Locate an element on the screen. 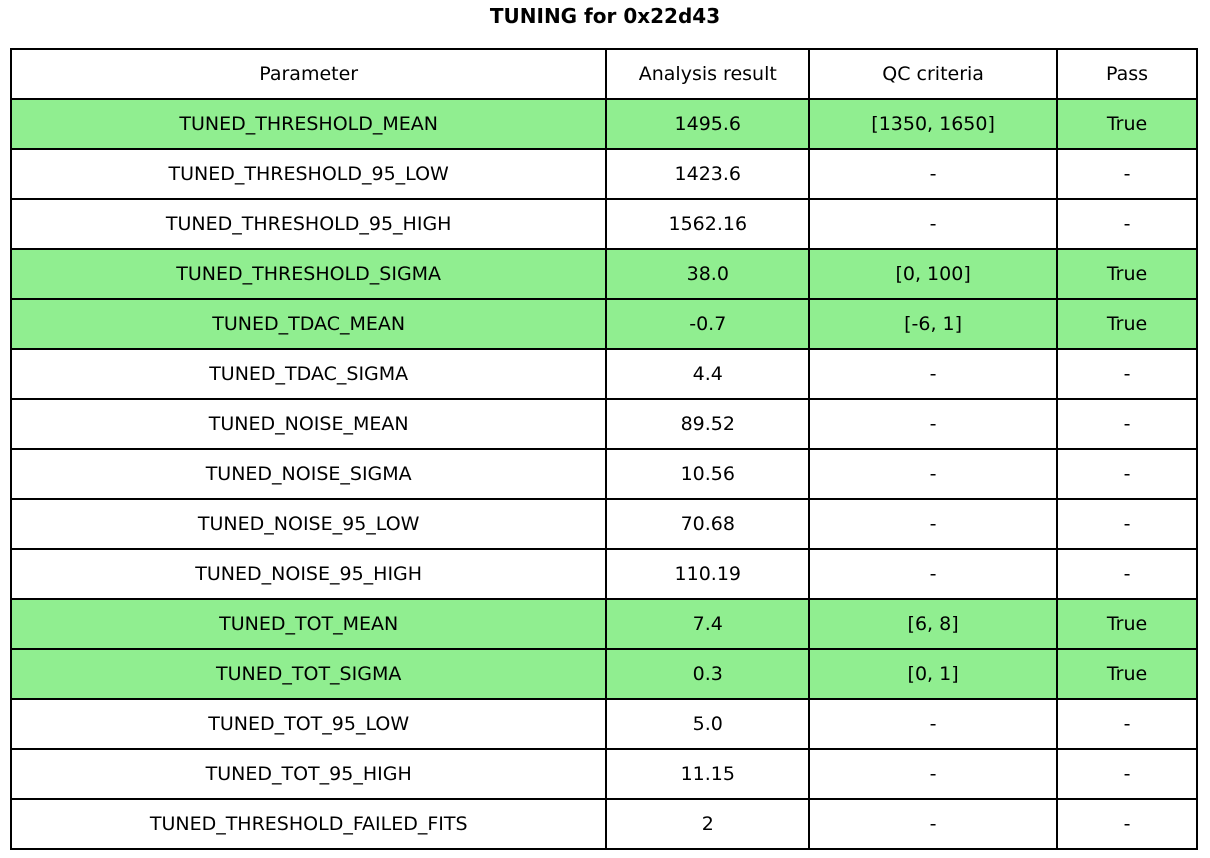 This screenshot has height=858, width=1210. criteria-cell: [-6, 1] is located at coordinates (933, 324).